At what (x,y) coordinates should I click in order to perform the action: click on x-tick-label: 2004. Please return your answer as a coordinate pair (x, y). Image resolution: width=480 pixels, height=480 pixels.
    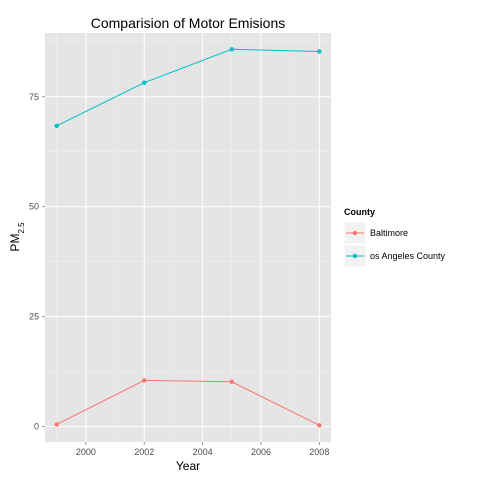
    Looking at the image, I should click on (203, 452).